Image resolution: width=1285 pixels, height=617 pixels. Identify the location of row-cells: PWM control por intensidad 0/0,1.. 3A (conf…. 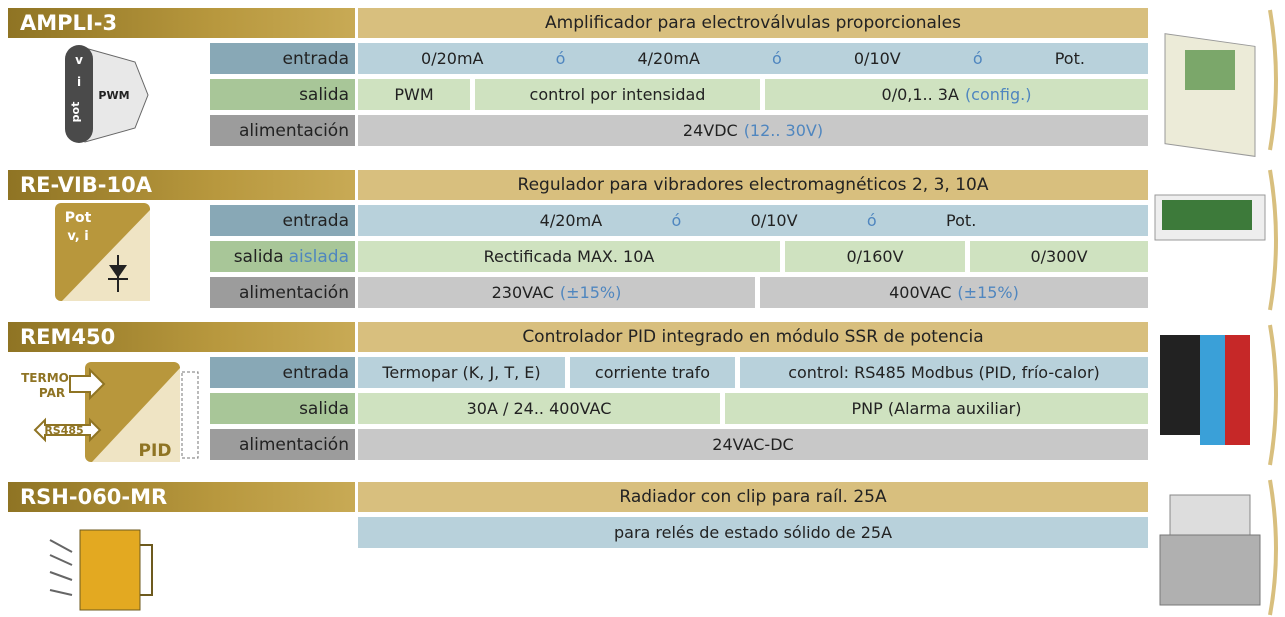
(753, 94).